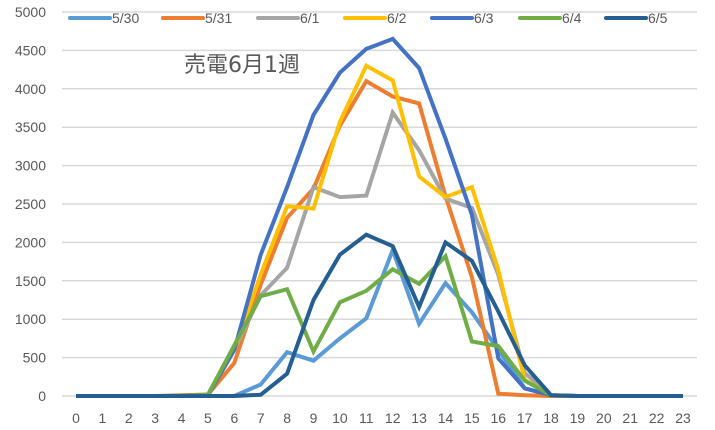 The height and width of the screenshot is (430, 715). I want to click on y-tick-label: 3000, so click(30, 166).